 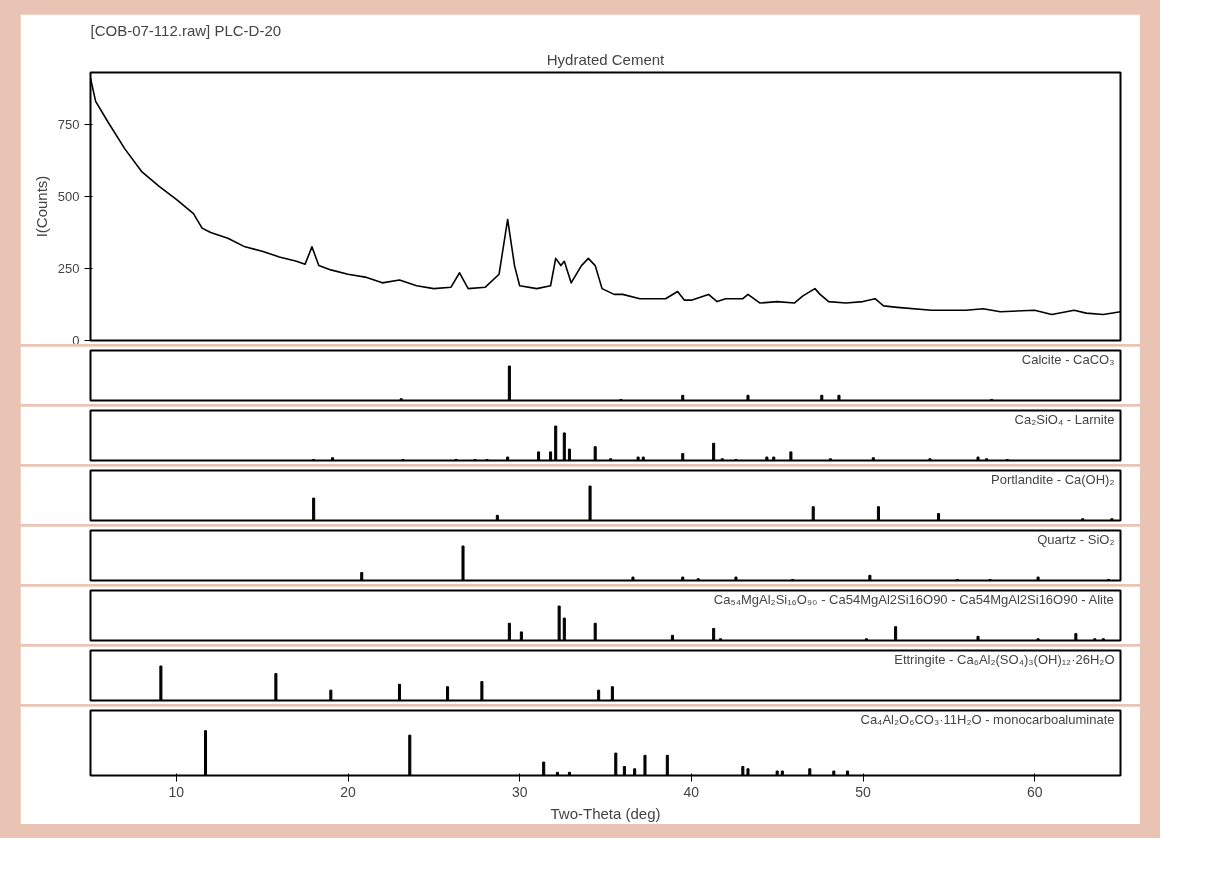 I want to click on chart-title: Quartz - SiO₂, so click(x=1076, y=539).